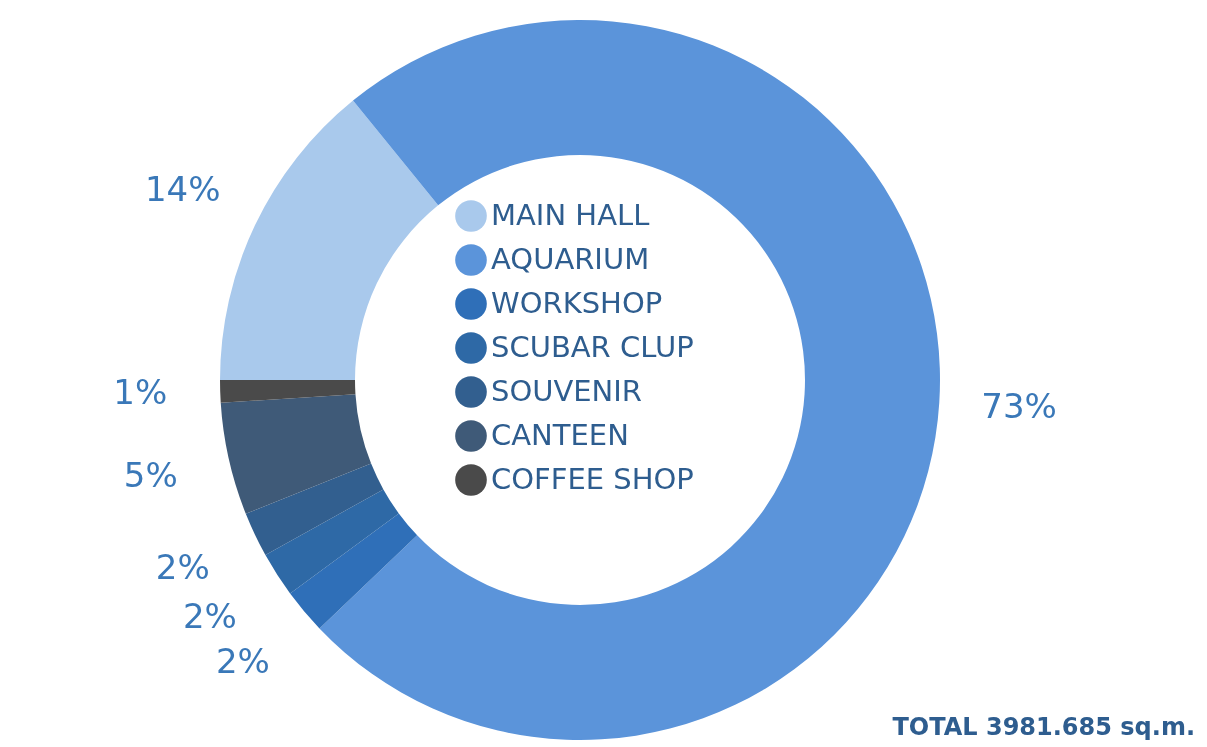  What do you see at coordinates (592, 479) in the screenshot?
I see `legend-label: COFFEE SHOP` at bounding box center [592, 479].